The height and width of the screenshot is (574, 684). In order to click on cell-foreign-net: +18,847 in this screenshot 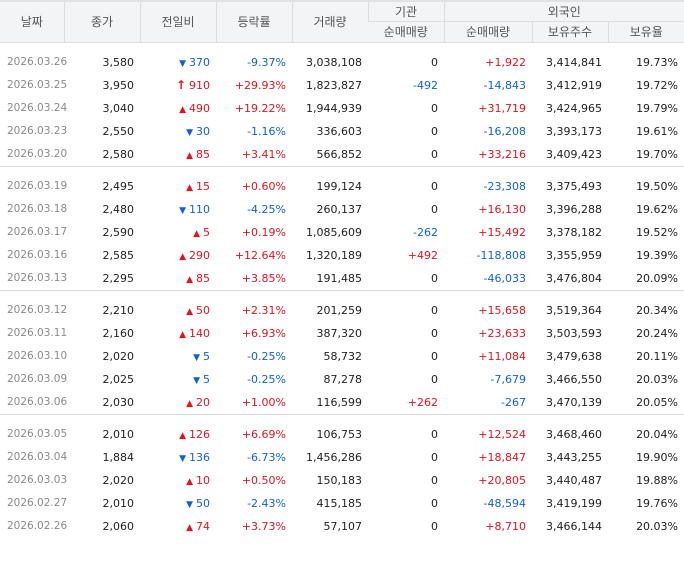, I will do `click(502, 457)`.